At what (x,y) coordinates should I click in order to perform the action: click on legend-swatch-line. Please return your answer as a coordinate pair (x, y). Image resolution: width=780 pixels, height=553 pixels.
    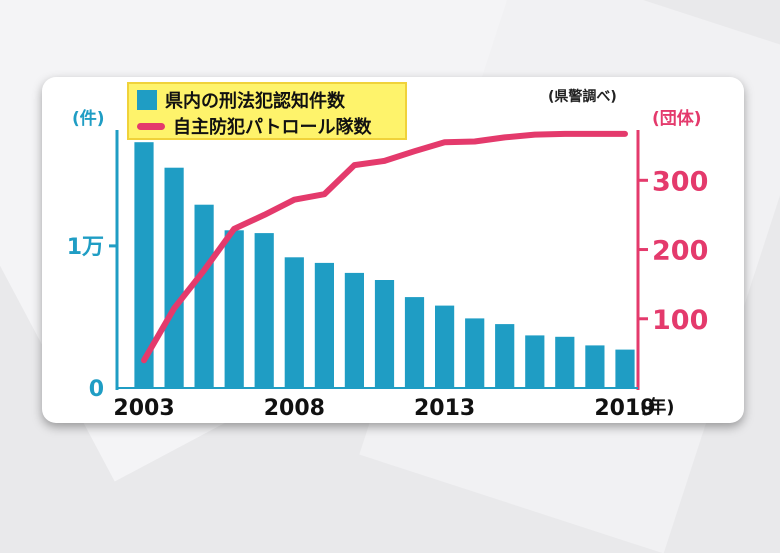
    Looking at the image, I should click on (151, 126).